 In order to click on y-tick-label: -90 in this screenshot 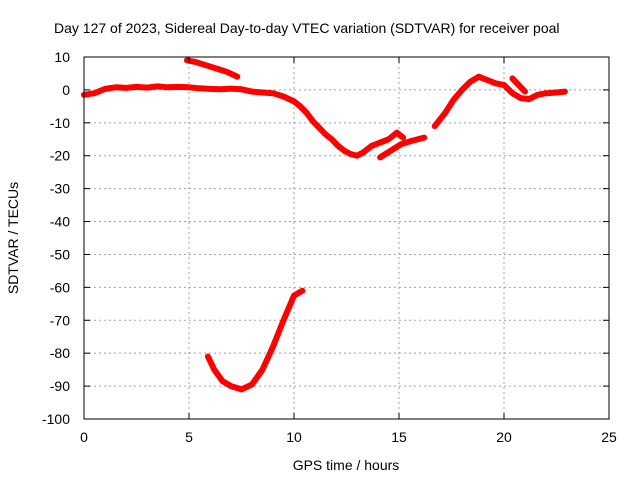, I will do `click(60, 386)`.